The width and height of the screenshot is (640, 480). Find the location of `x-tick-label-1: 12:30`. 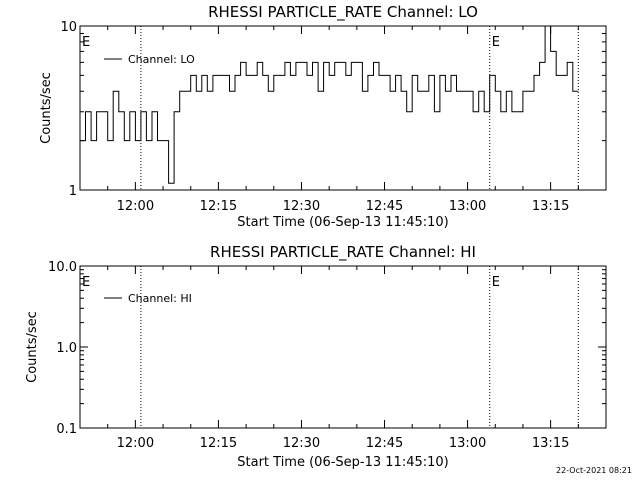

x-tick-label-1: 12:30 is located at coordinates (301, 443).